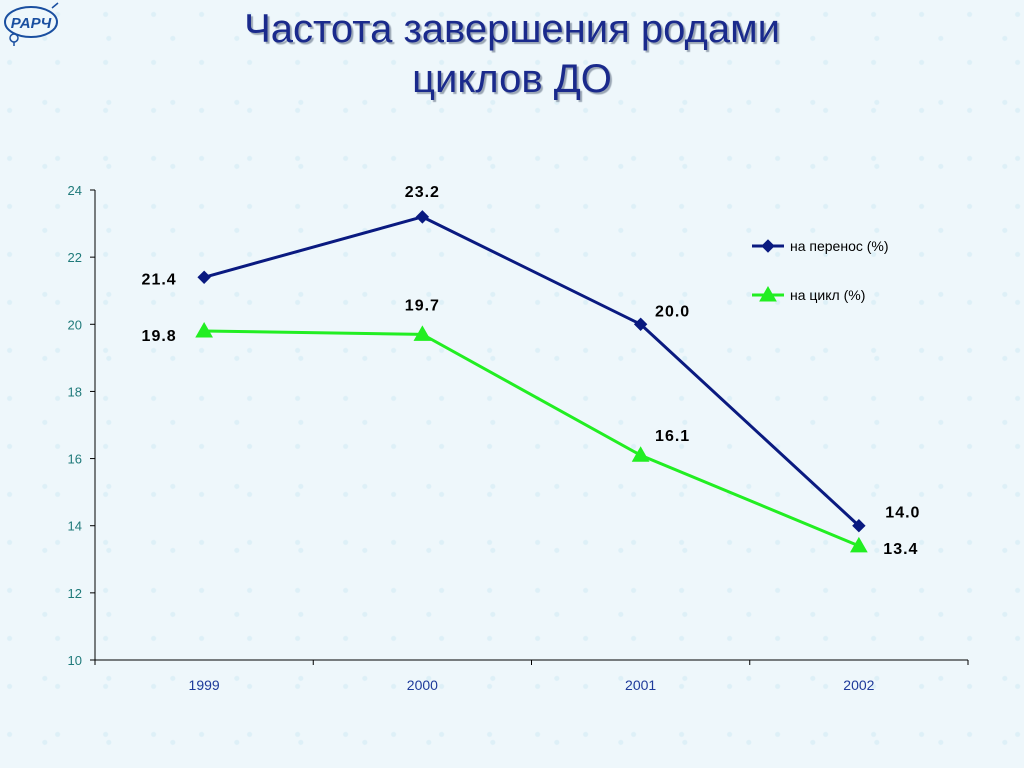 This screenshot has height=768, width=1024. Describe the element at coordinates (827, 295) in the screenshot. I see `legend-label: на цикл (%)` at that location.